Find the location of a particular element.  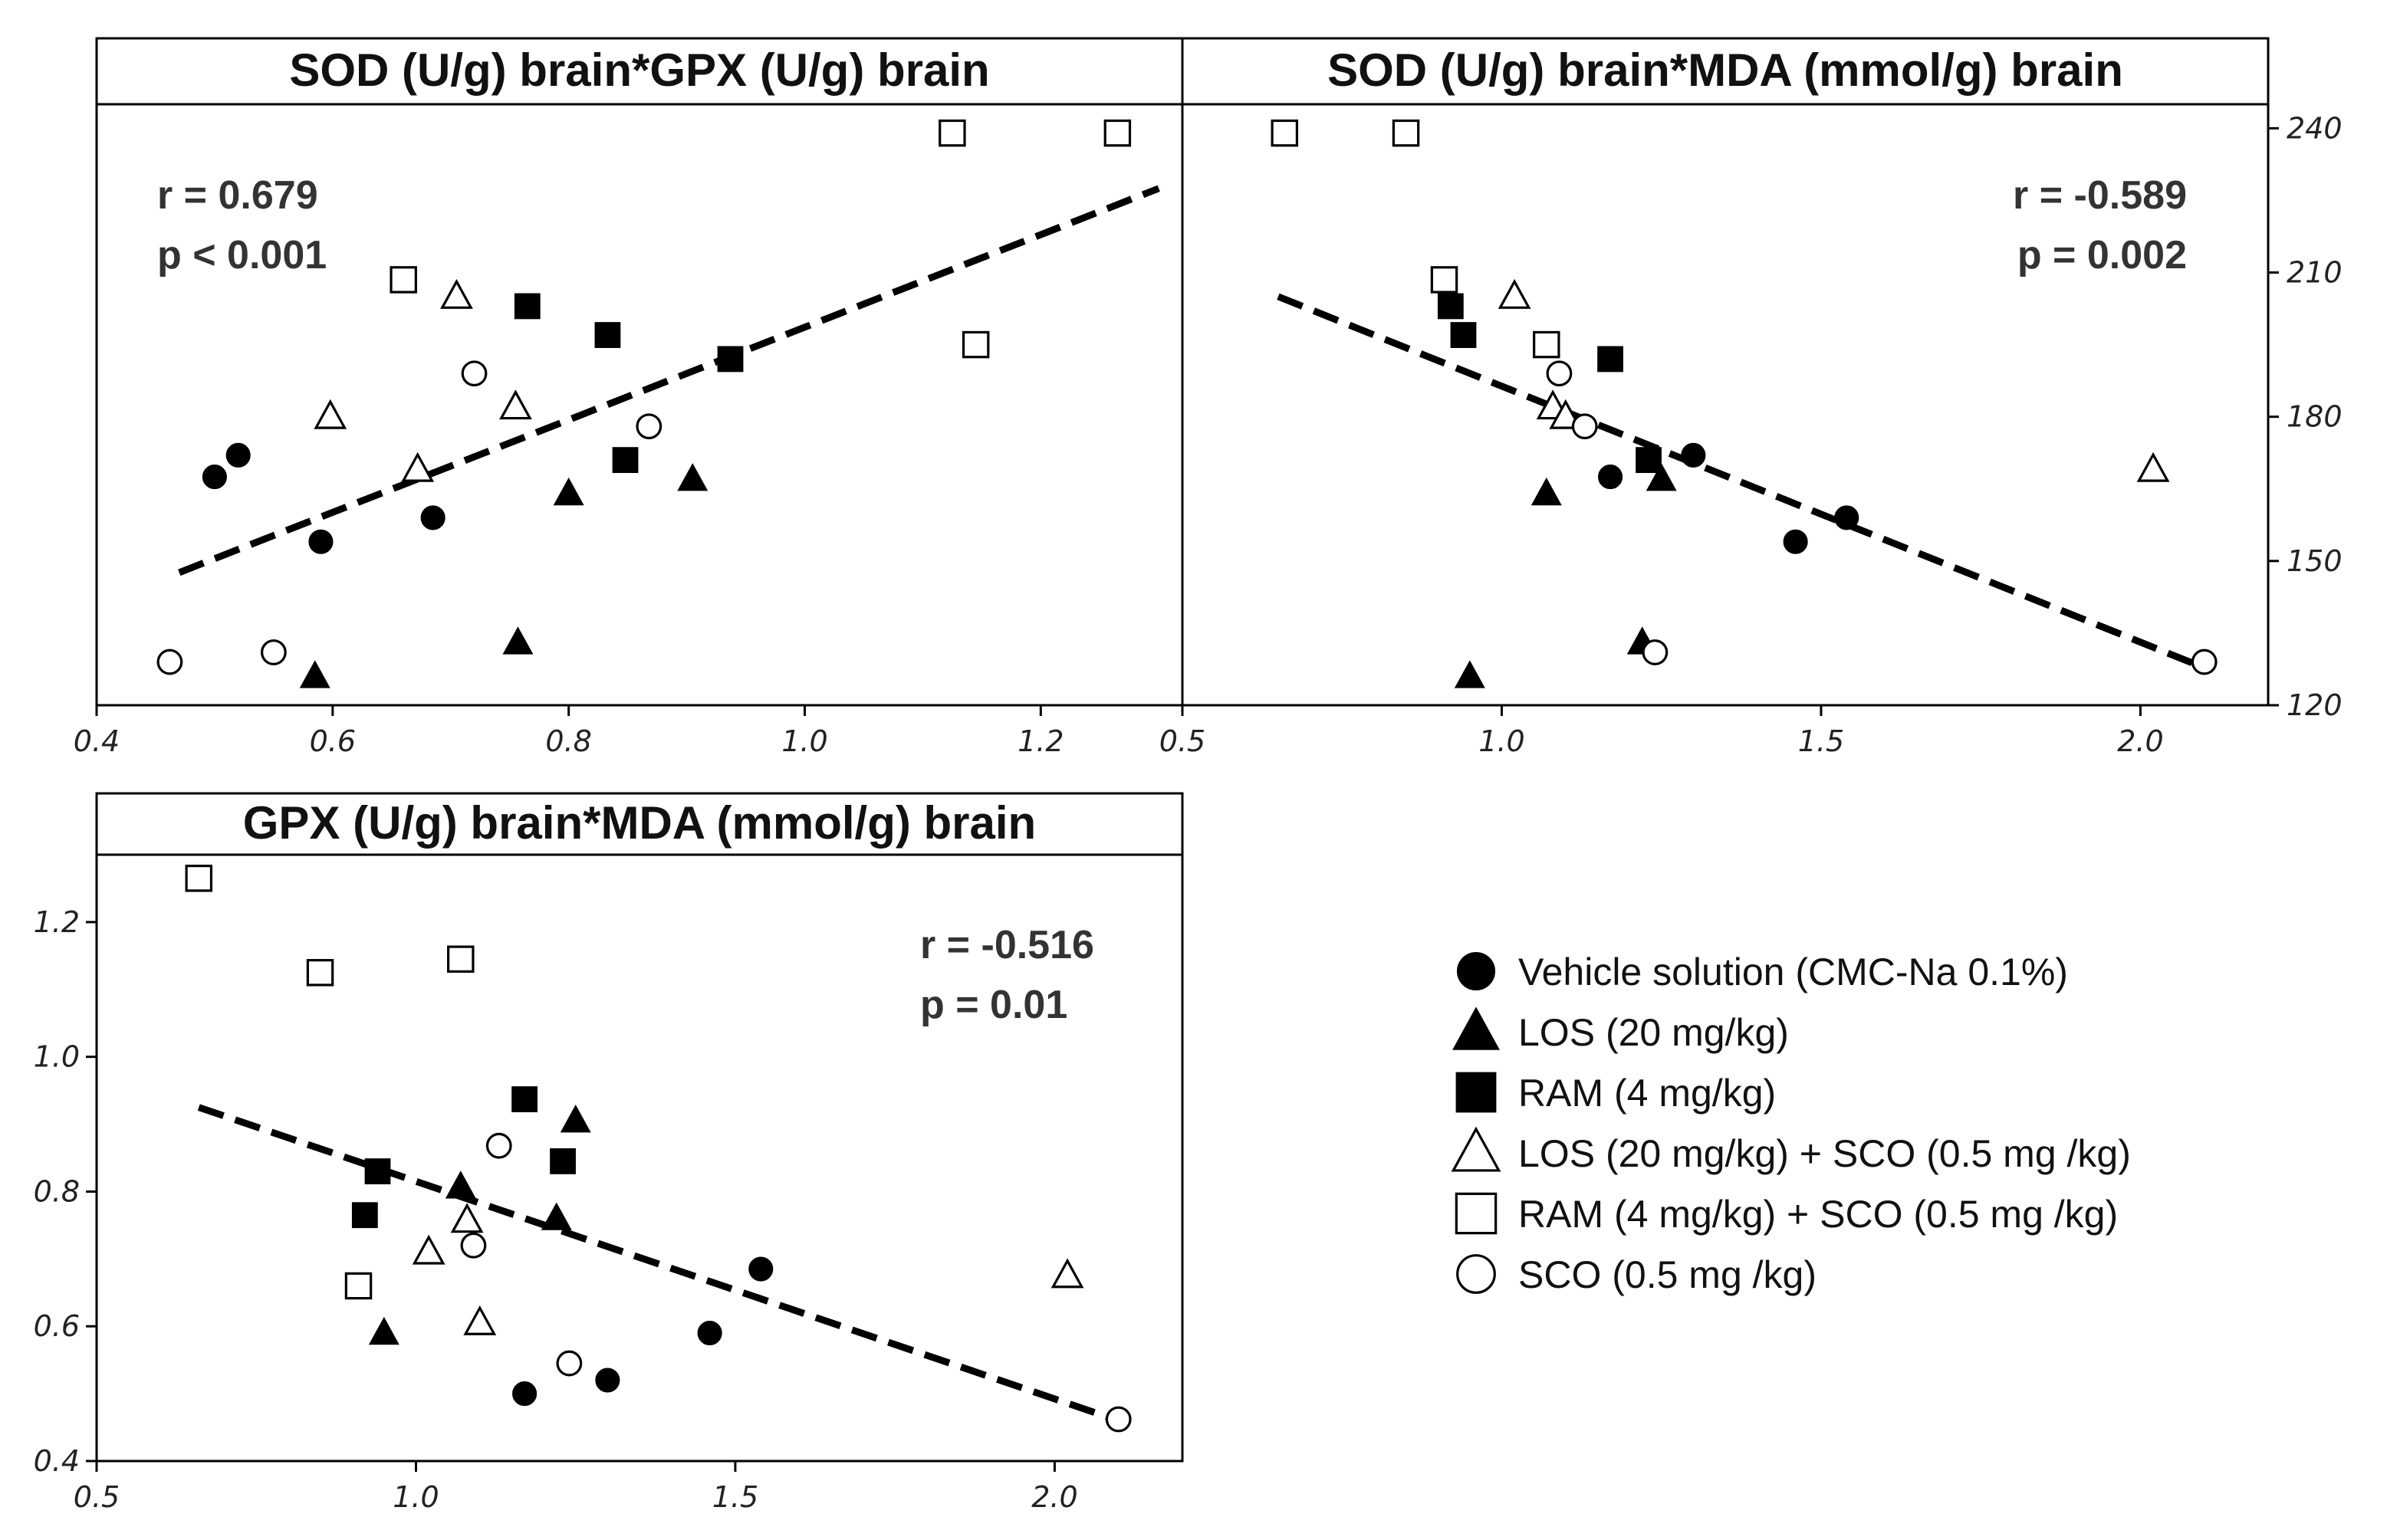

panel-3-title: GPX (U/g) brain*MDA (mmol/g) brain is located at coordinates (639, 823).